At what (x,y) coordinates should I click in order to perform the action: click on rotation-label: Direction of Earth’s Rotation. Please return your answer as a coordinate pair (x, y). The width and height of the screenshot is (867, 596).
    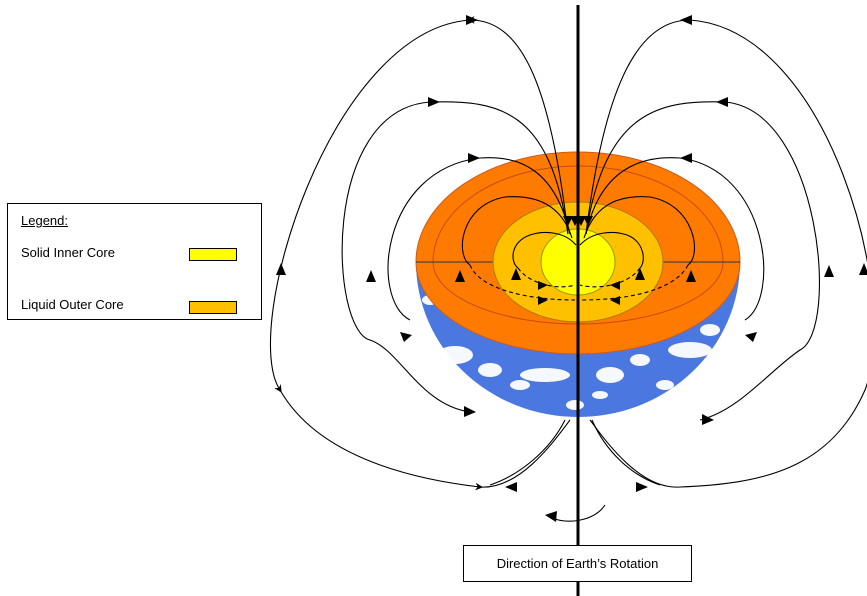
    Looking at the image, I should click on (577, 563).